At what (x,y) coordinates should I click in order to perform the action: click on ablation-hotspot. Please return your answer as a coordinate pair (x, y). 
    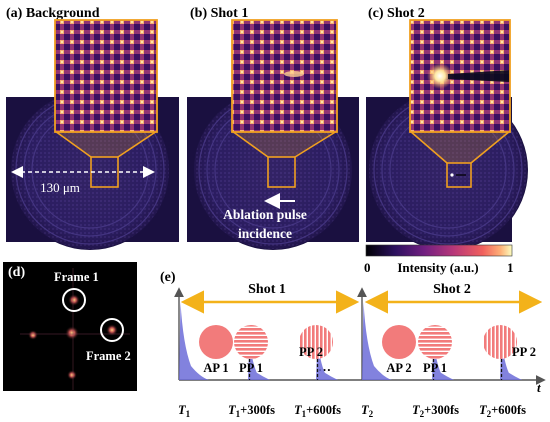
    Looking at the image, I should click on (440, 76).